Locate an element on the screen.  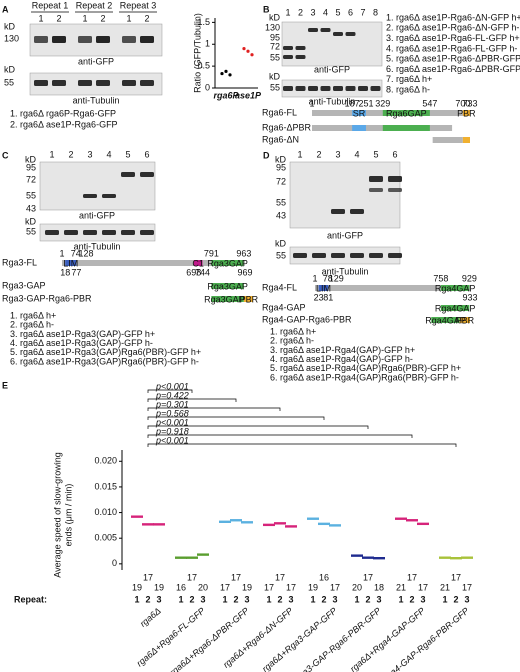
protein-name: Rga3-GAP-Rga6-PBR is located at coordinates (47, 298).